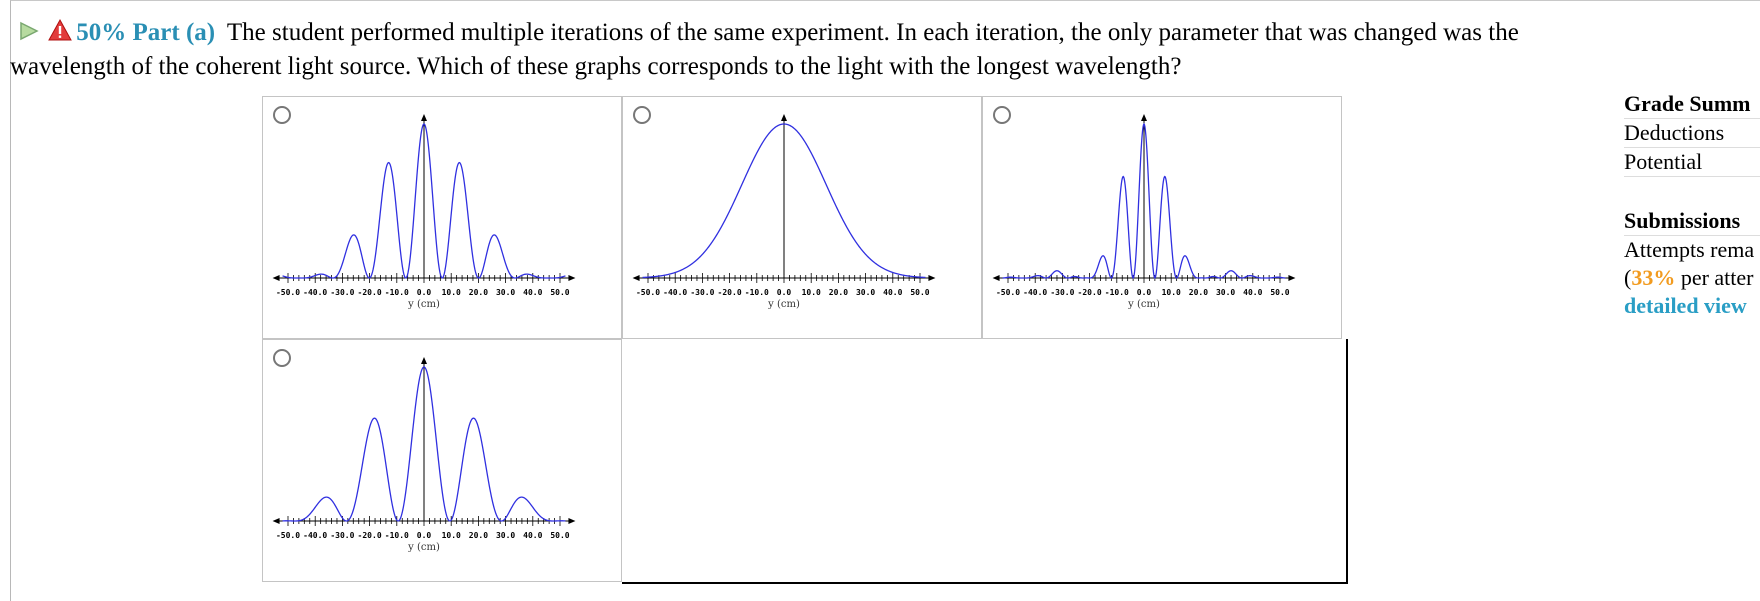 The height and width of the screenshot is (601, 1760). Describe the element at coordinates (1714, 277) in the screenshot. I see `per-attempt-text: per atter` at that location.